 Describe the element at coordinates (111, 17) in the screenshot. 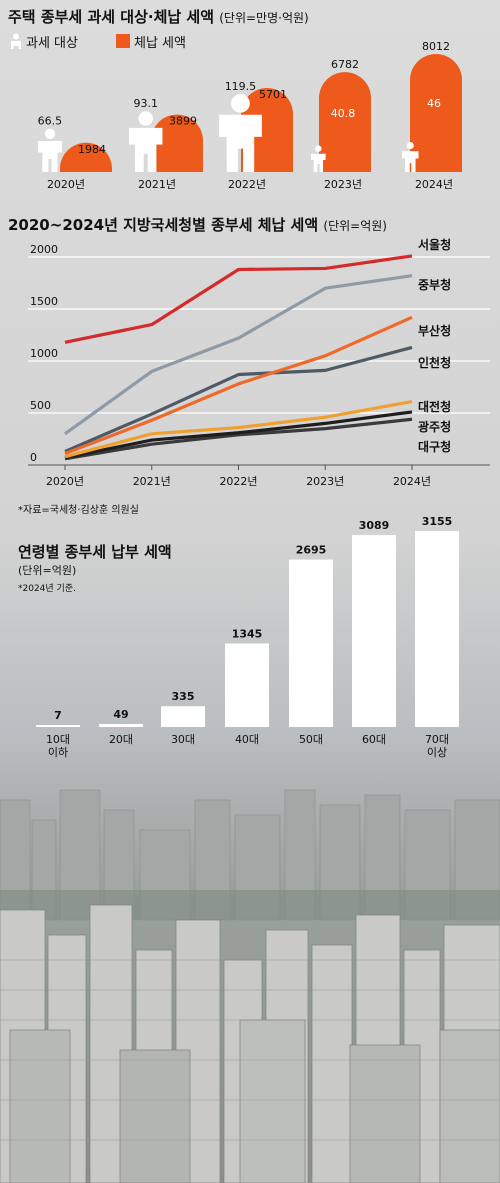

I see `section1-title-text: 주택 종부세 과세 대상·체납 세액` at that location.